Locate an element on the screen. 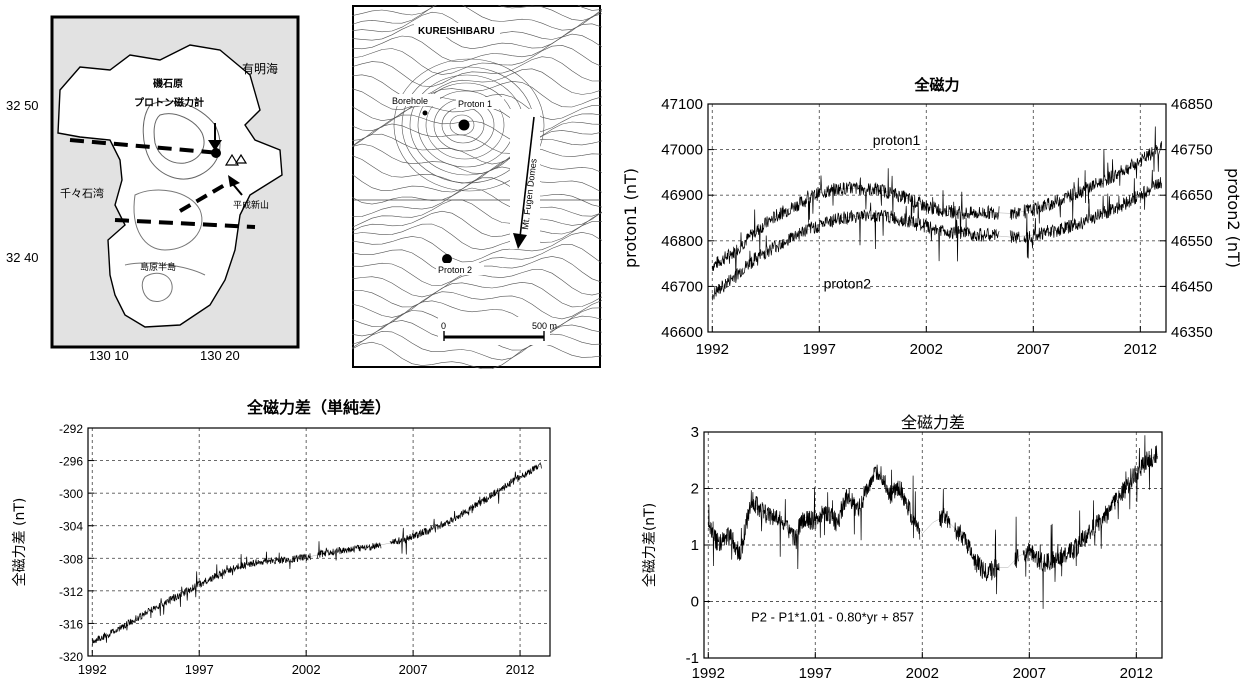 This screenshot has height=681, width=1250. y2-tick-label: 46650 is located at coordinates (1192, 195).